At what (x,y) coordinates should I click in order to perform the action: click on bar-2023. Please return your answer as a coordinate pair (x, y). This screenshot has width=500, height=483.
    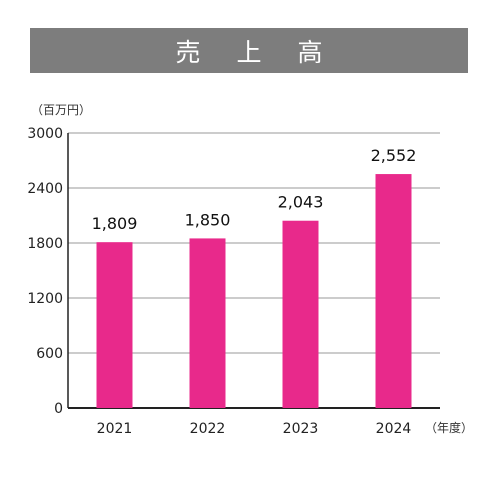
    Looking at the image, I should click on (300, 314).